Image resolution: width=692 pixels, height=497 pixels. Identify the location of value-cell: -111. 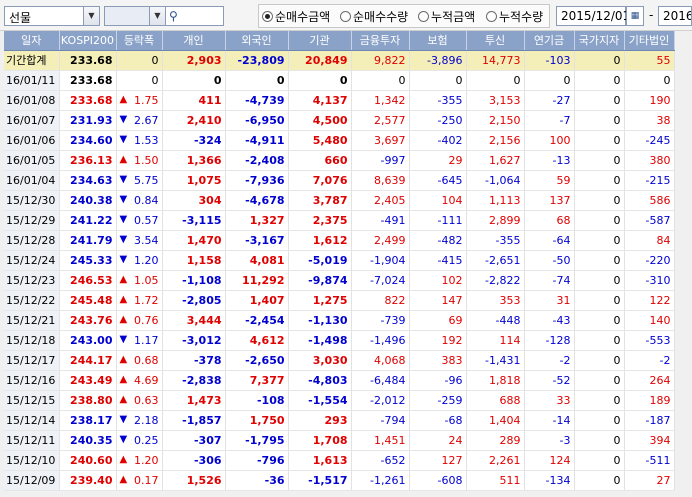
(438, 220).